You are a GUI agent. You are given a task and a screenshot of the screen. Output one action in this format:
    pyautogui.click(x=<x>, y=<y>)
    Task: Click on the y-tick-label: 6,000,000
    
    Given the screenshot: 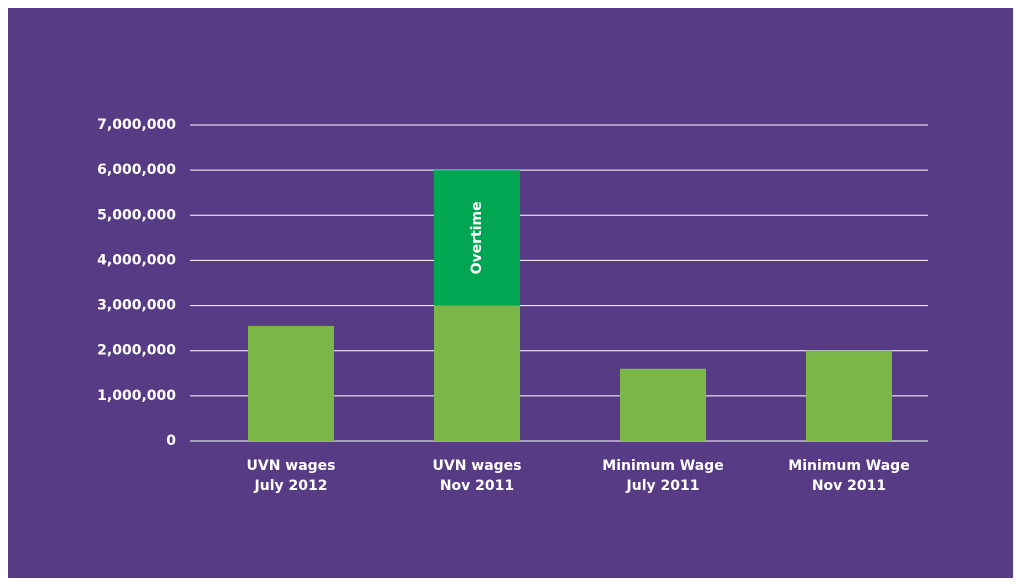 What is the action you would take?
    pyautogui.click(x=136, y=170)
    